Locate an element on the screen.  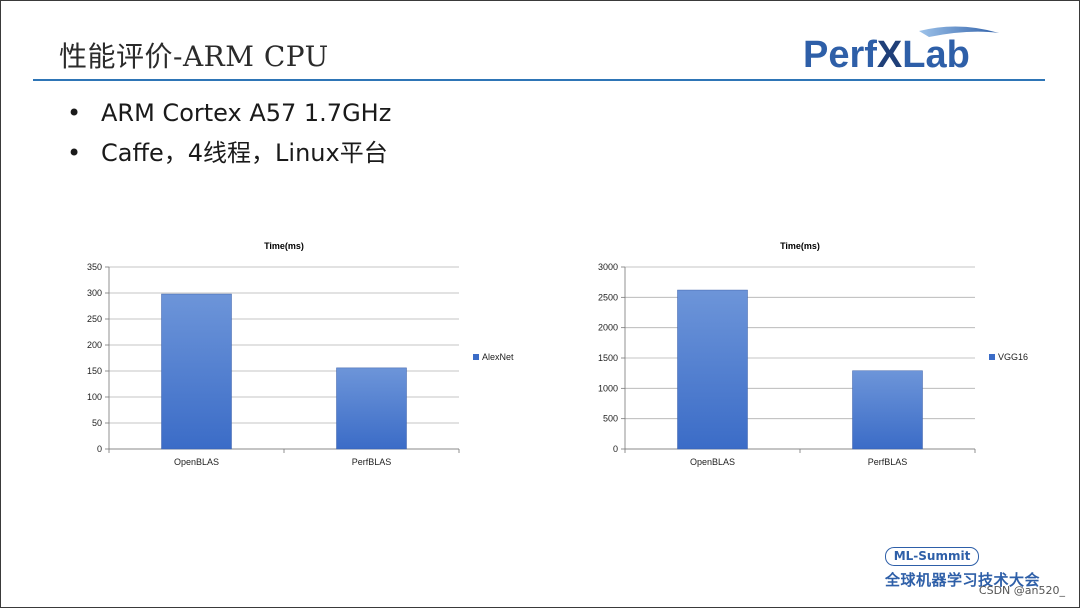
bullet-text: Caffe，4线程，Linux平台 is located at coordinates (244, 153).